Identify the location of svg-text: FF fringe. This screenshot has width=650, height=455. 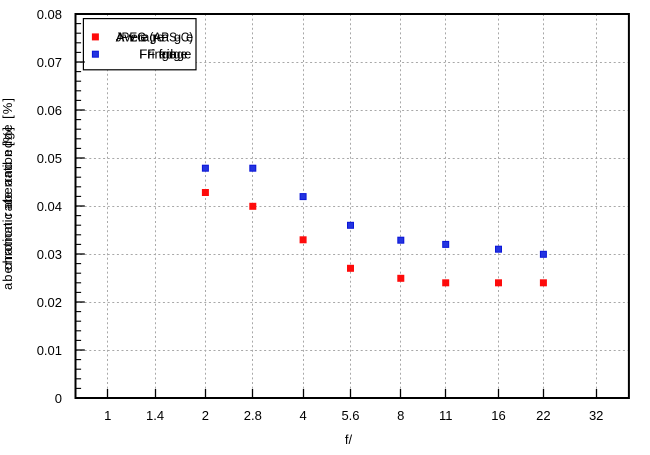
(165, 54).